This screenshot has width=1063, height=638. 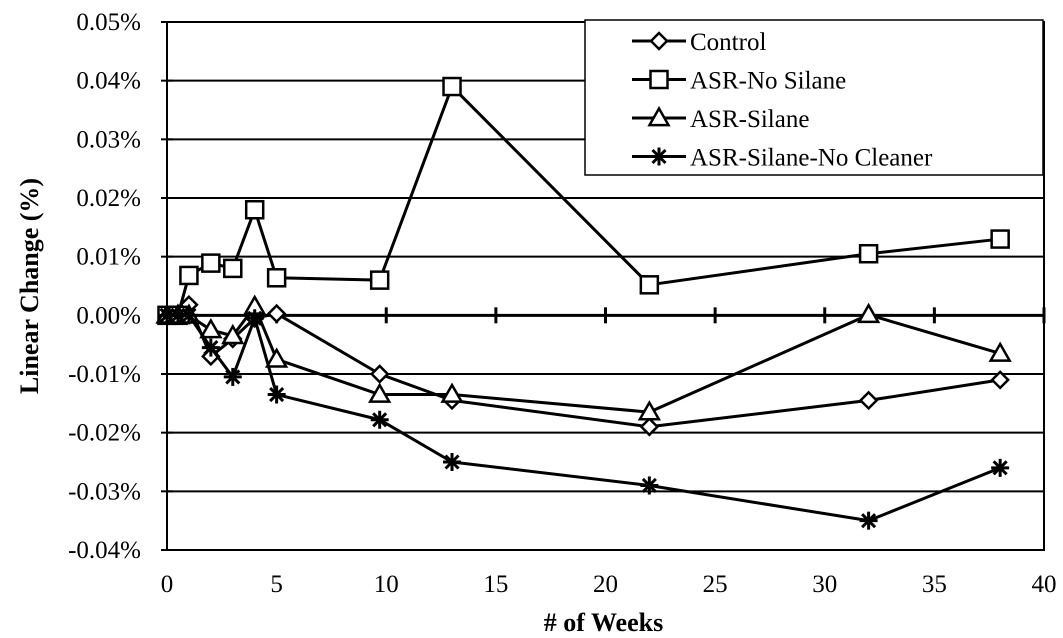 What do you see at coordinates (276, 584) in the screenshot?
I see `x-tick-label: 5` at bounding box center [276, 584].